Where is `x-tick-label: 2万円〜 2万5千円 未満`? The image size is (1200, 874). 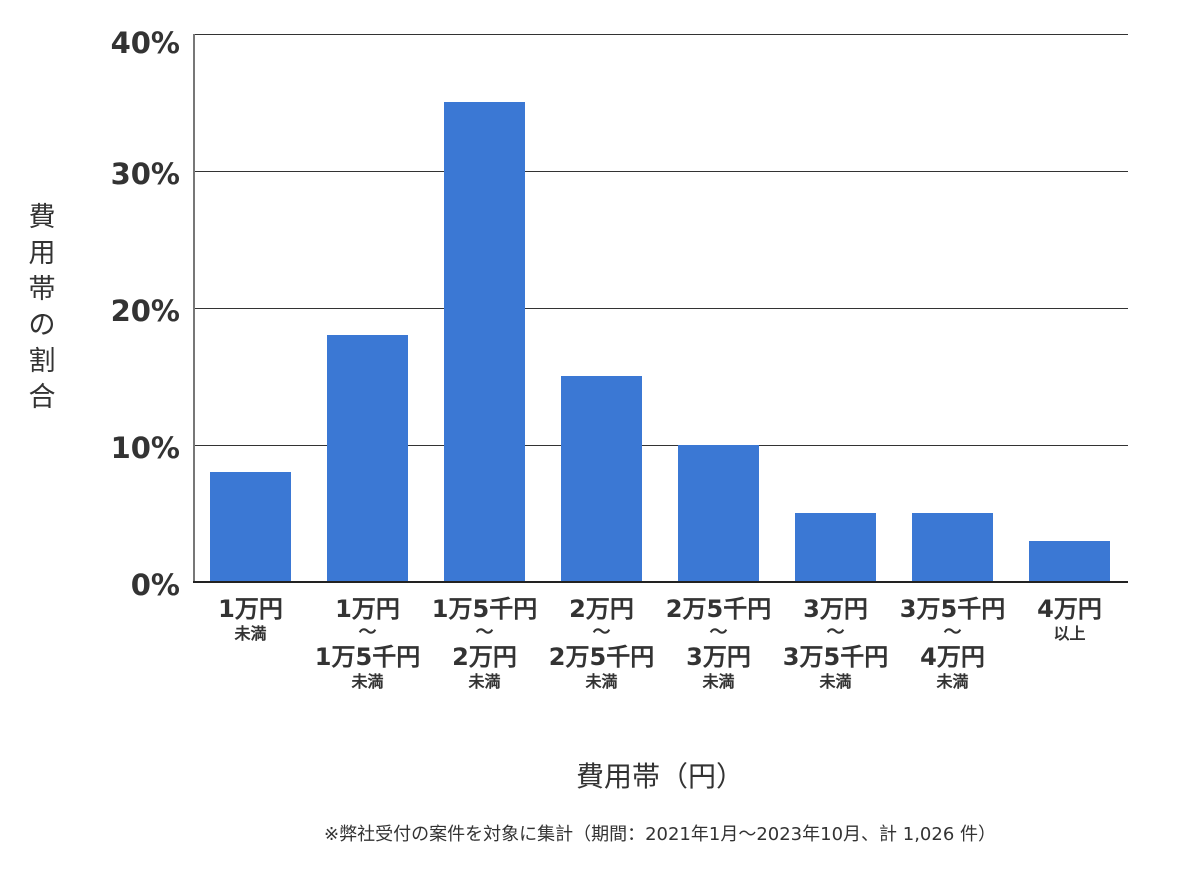 x-tick-label: 2万円〜 2万5千円 未満 is located at coordinates (602, 643).